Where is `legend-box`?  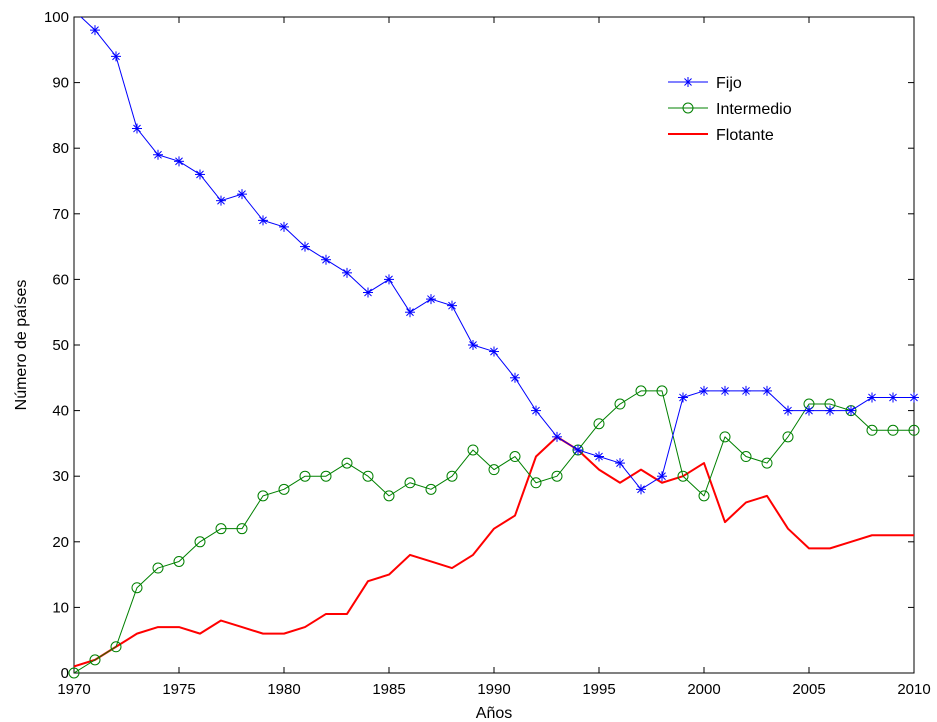 legend-box is located at coordinates (735, 109).